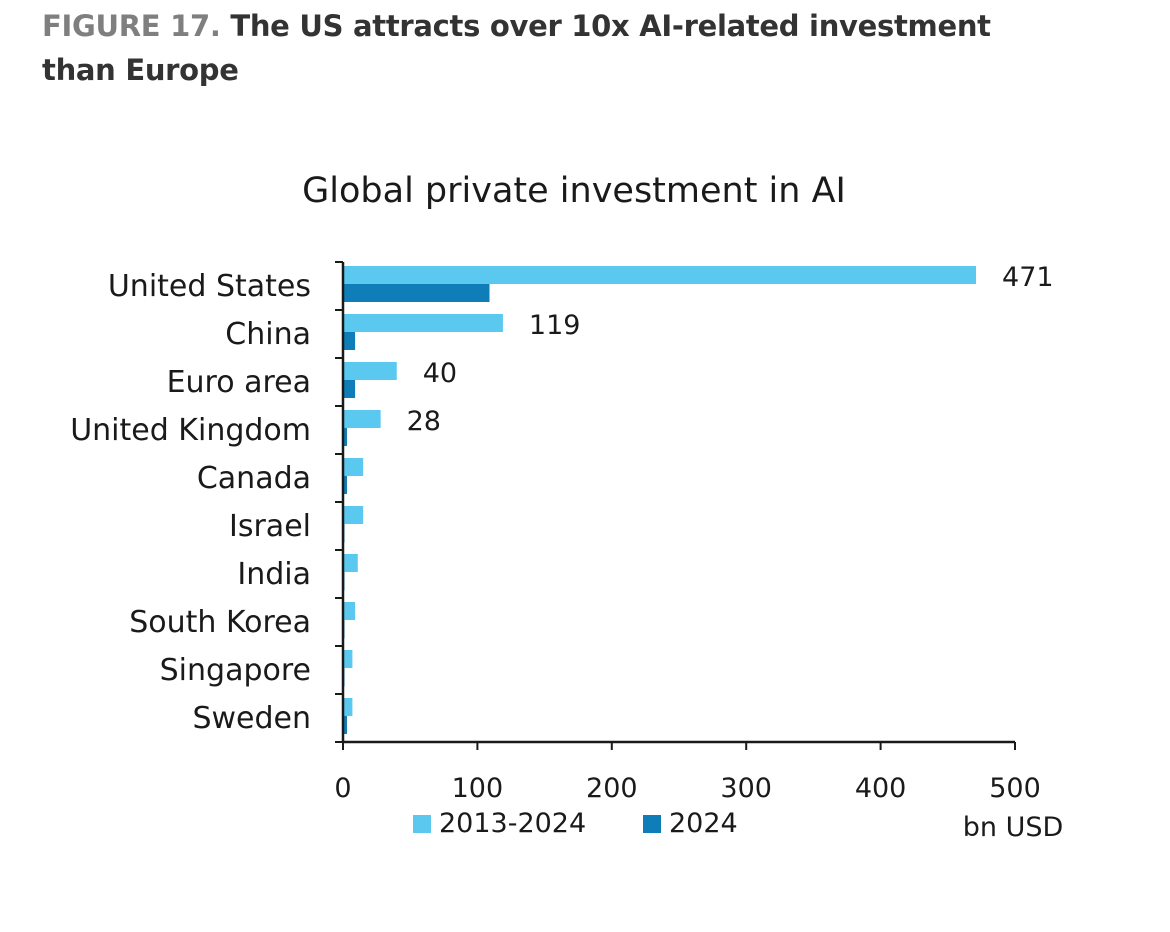 This screenshot has width=1170, height=932. I want to click on figure-label: FIGURE 17., so click(131, 26).